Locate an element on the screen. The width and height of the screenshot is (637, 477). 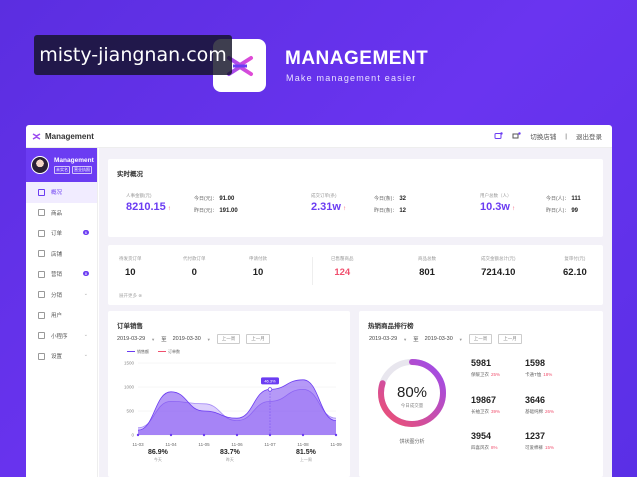
sidebar-item-overview: 概况 is located at coordinates (61, 192).